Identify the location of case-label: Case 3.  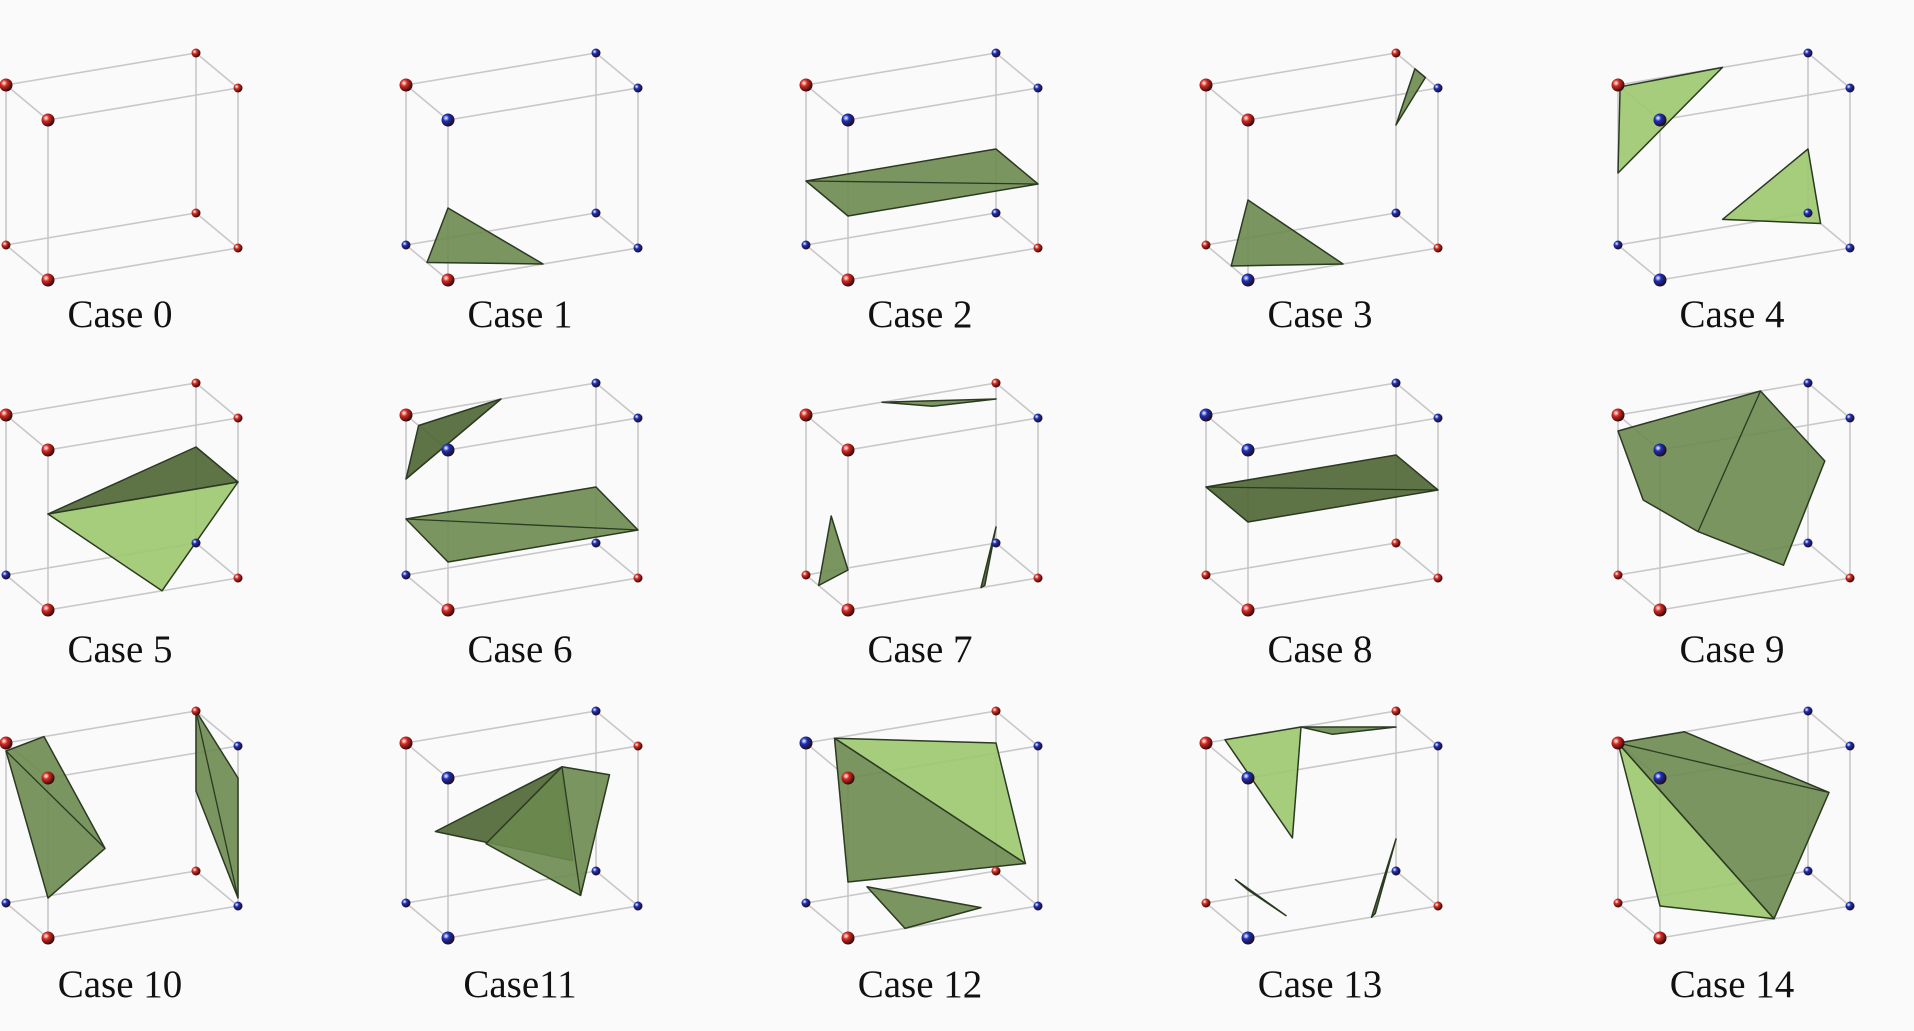
(1320, 314).